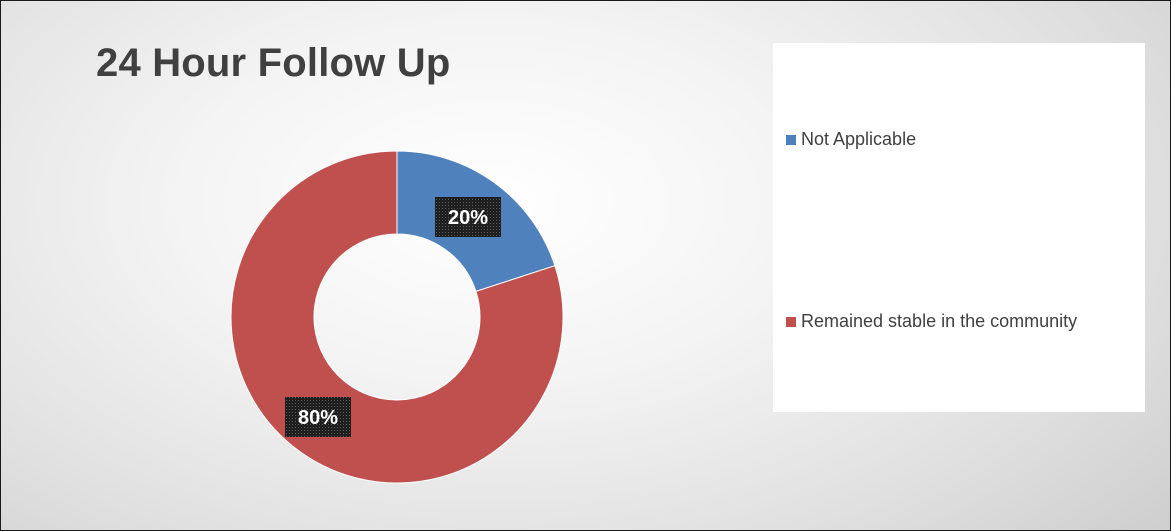 The height and width of the screenshot is (531, 1171). I want to click on data-label-remained-stable-box, so click(318, 417).